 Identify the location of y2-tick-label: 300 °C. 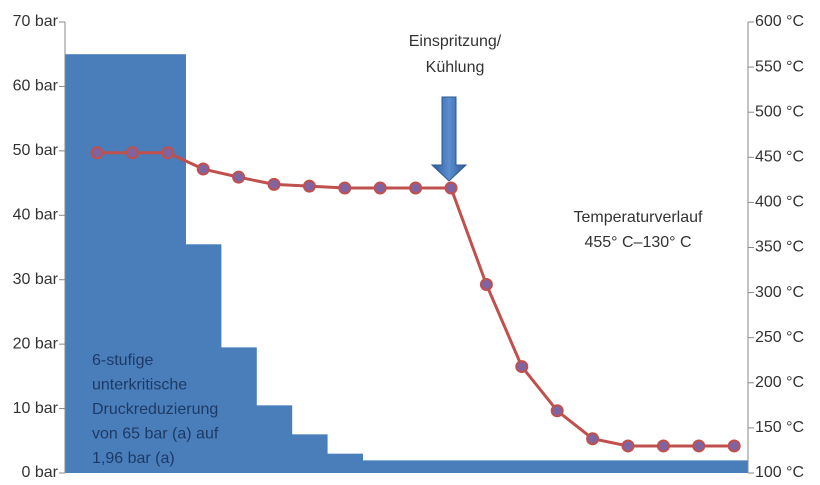
(779, 292).